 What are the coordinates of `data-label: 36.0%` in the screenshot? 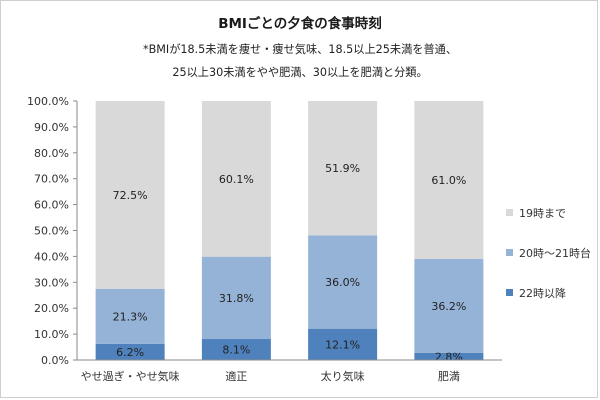 It's located at (342, 282).